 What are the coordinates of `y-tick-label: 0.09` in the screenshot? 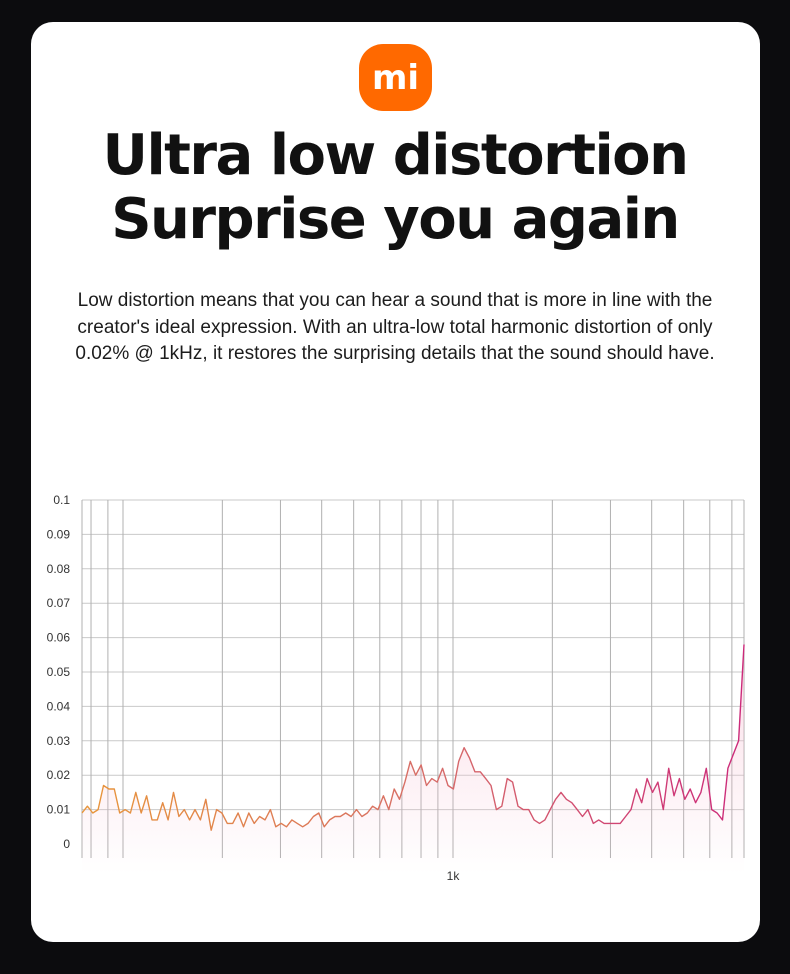 It's located at (59, 534).